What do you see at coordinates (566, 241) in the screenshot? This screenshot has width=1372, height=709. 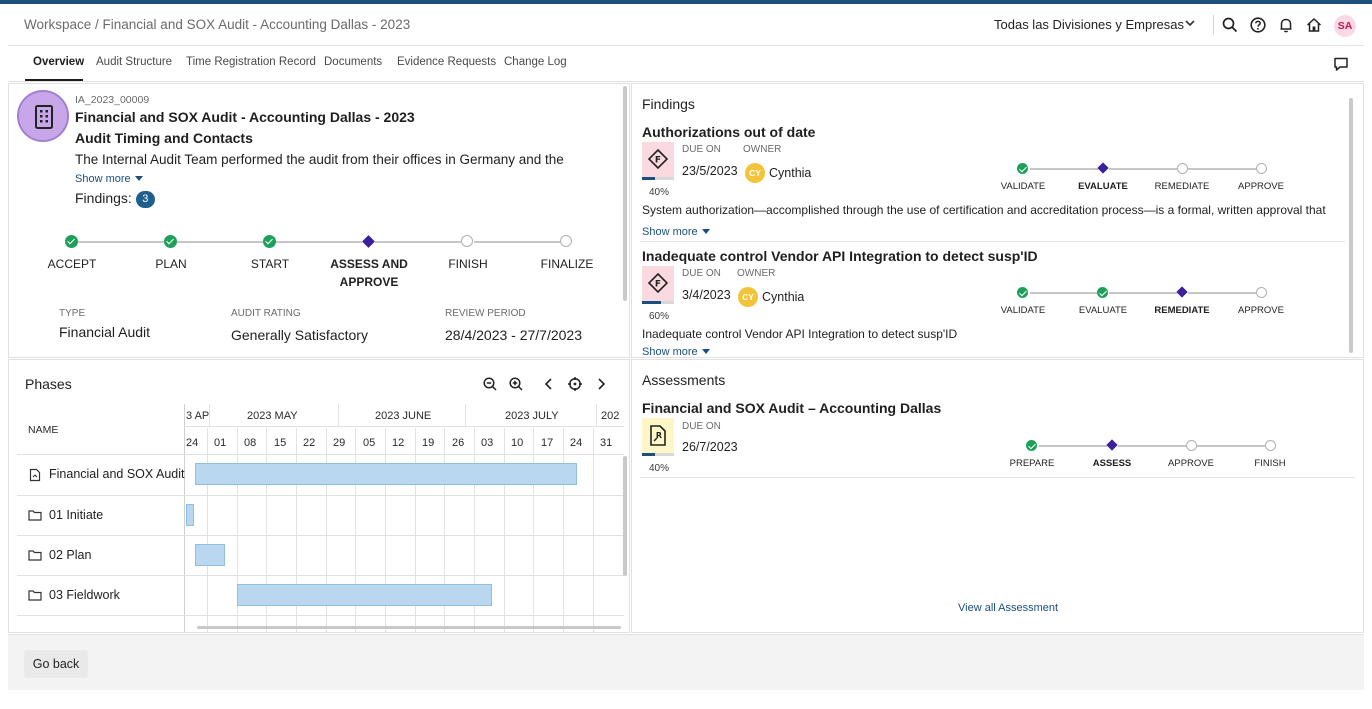 I see `step-finalize-pending-icon` at bounding box center [566, 241].